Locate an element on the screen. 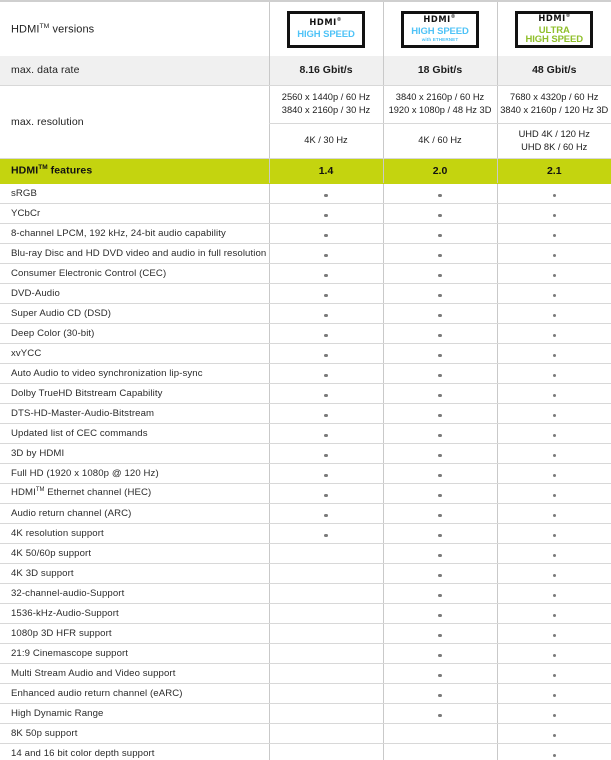 This screenshot has width=611, height=760. hdmi-version-number-3: 2.1 is located at coordinates (553, 171).